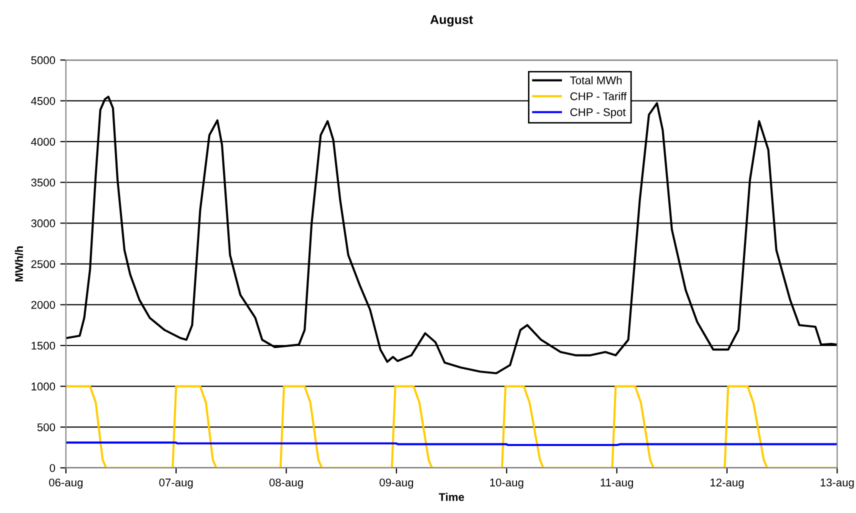 The width and height of the screenshot is (856, 513). I want to click on y-tick-label: 1000, so click(44, 386).